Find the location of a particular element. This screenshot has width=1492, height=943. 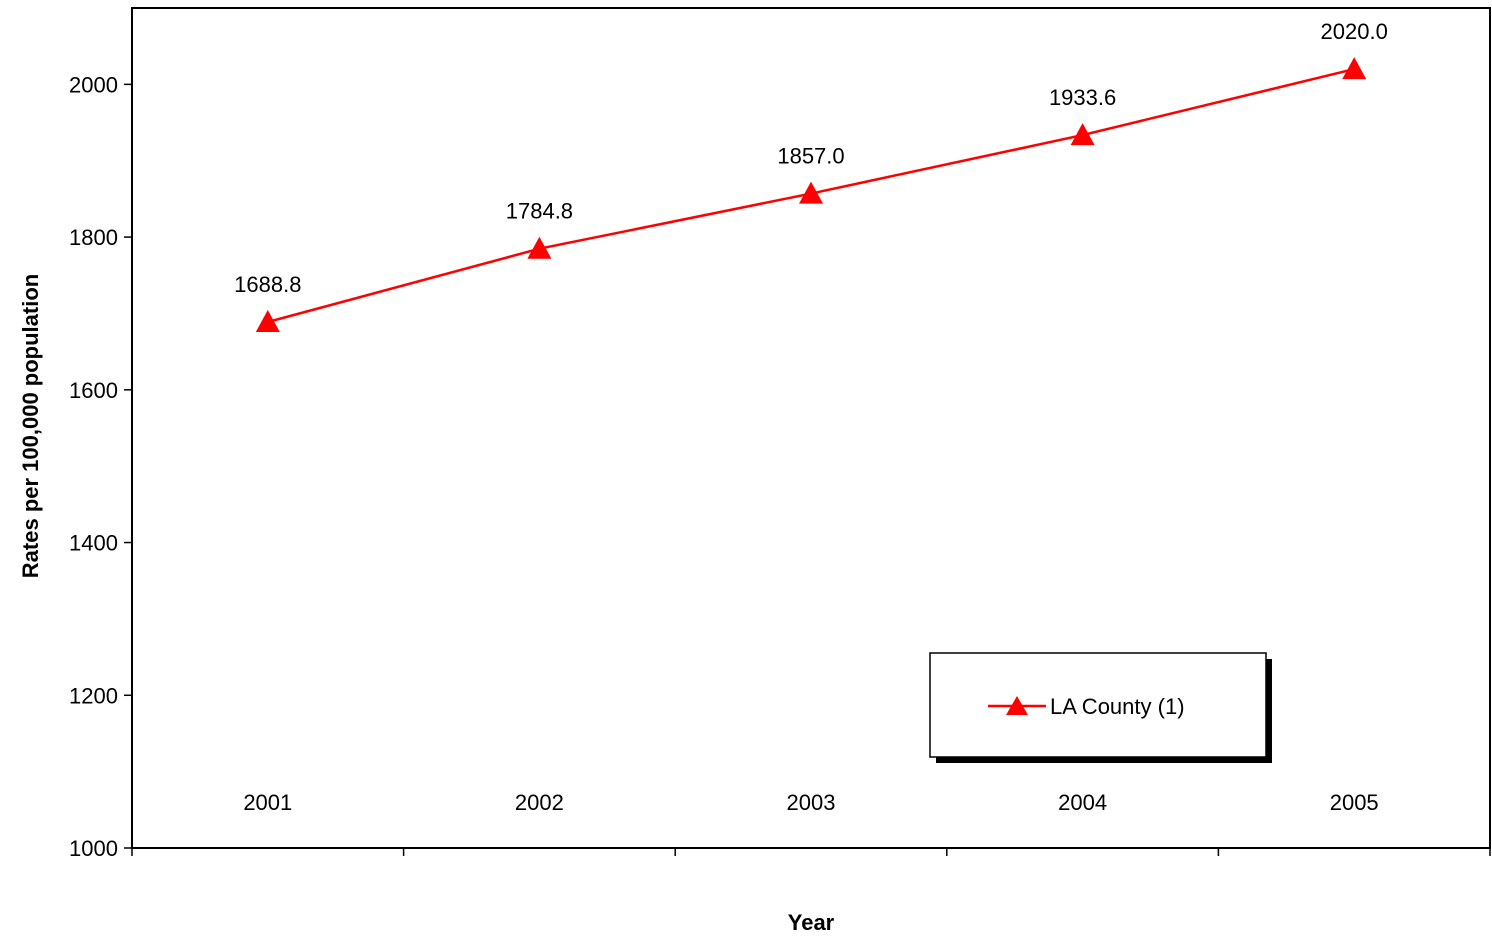

legend: LA County (1) is located at coordinates (1100, 707).